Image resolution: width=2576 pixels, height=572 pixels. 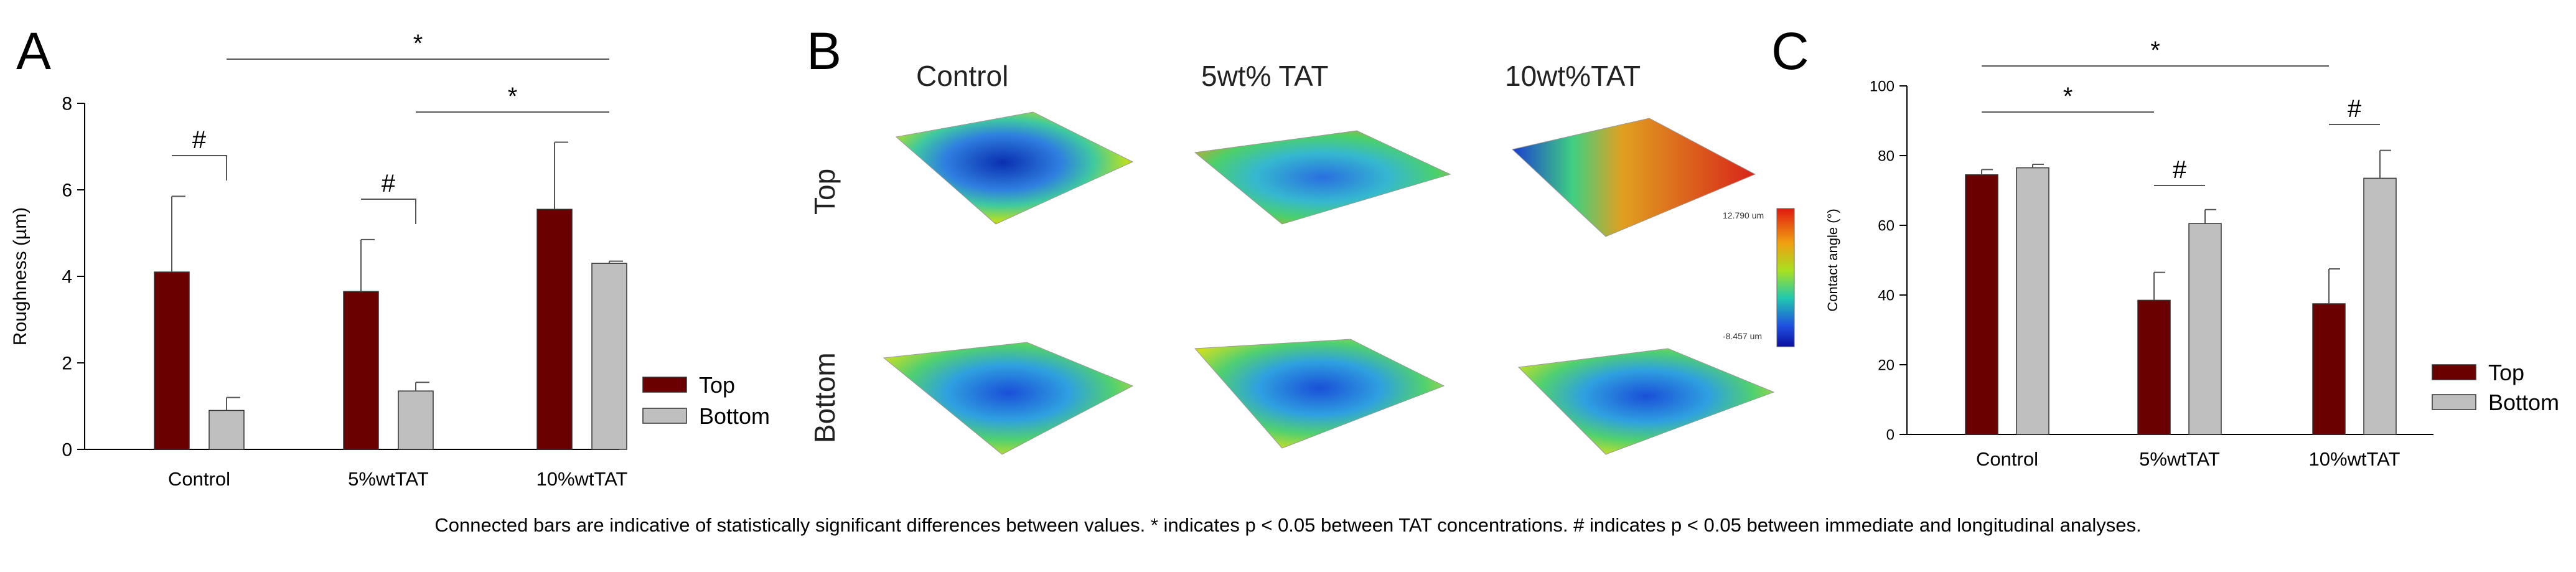 I want to click on roughness-legend-label-top: Top, so click(x=717, y=385).